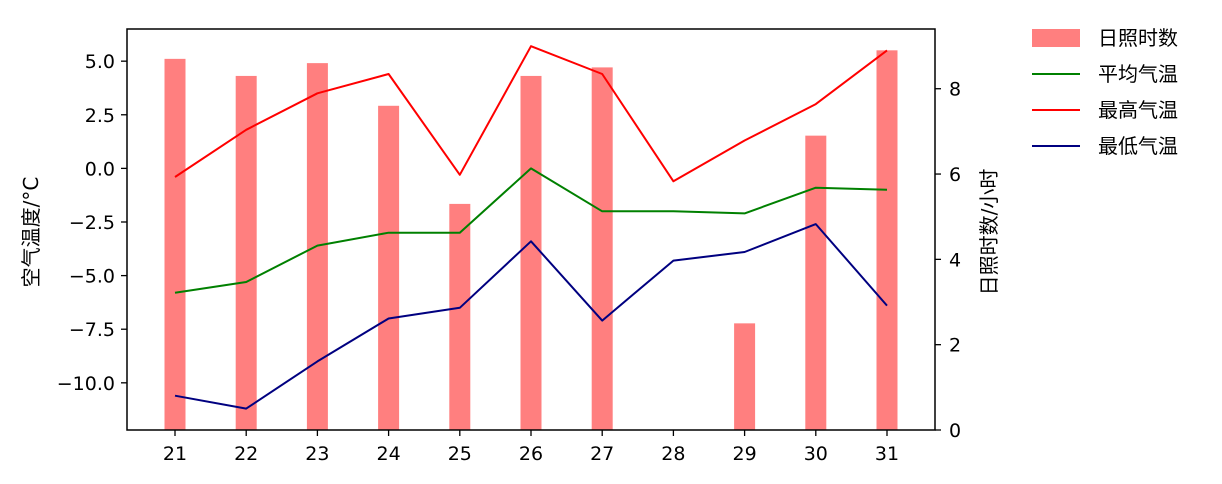  I want to click on y-left-tick-label: 2.5, so click(100, 116).